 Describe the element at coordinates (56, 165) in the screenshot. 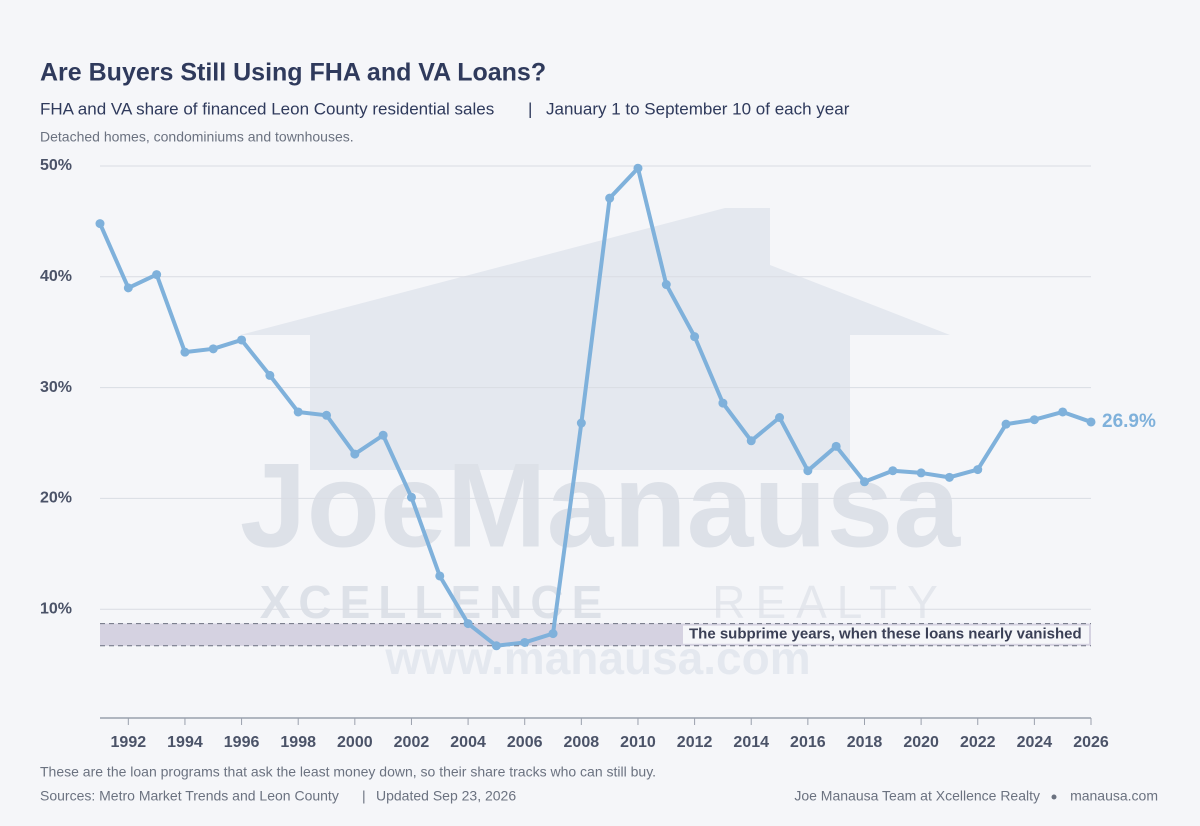

I see `y-tick-label: 50%` at that location.